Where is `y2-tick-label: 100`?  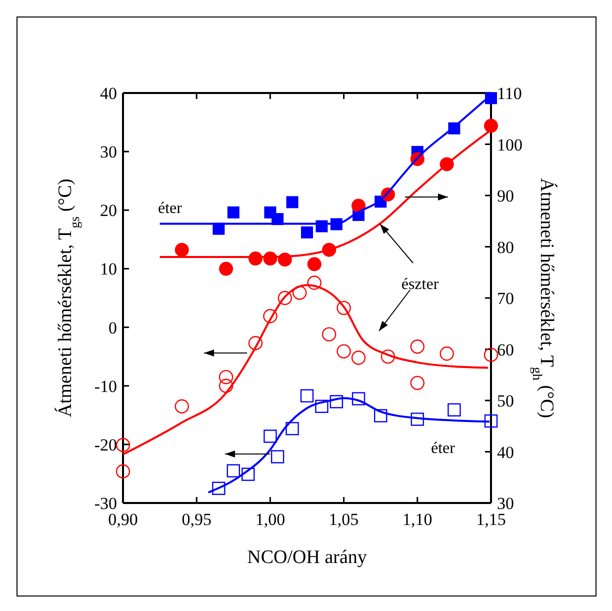 y2-tick-label: 100 is located at coordinates (509, 144).